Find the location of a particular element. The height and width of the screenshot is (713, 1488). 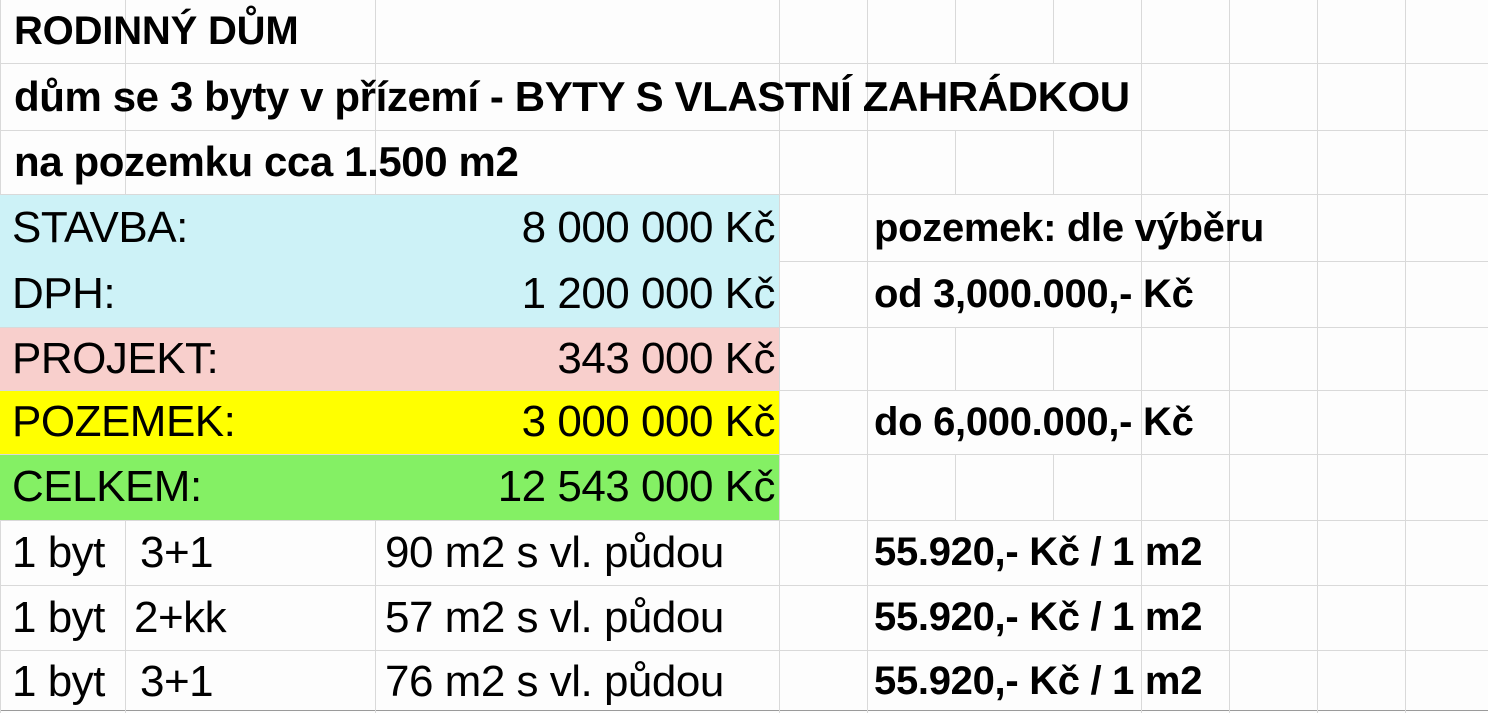

apartment-count-1: 1 byt is located at coordinates (58, 552).